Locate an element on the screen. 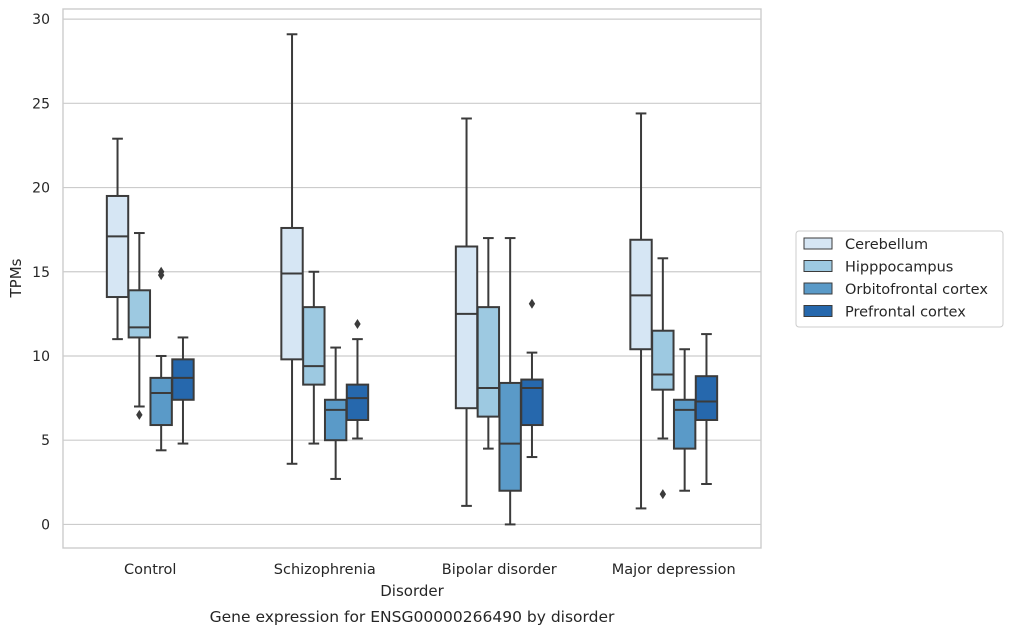 The image size is (1013, 638). y-tick-label: 20 is located at coordinates (41, 189).